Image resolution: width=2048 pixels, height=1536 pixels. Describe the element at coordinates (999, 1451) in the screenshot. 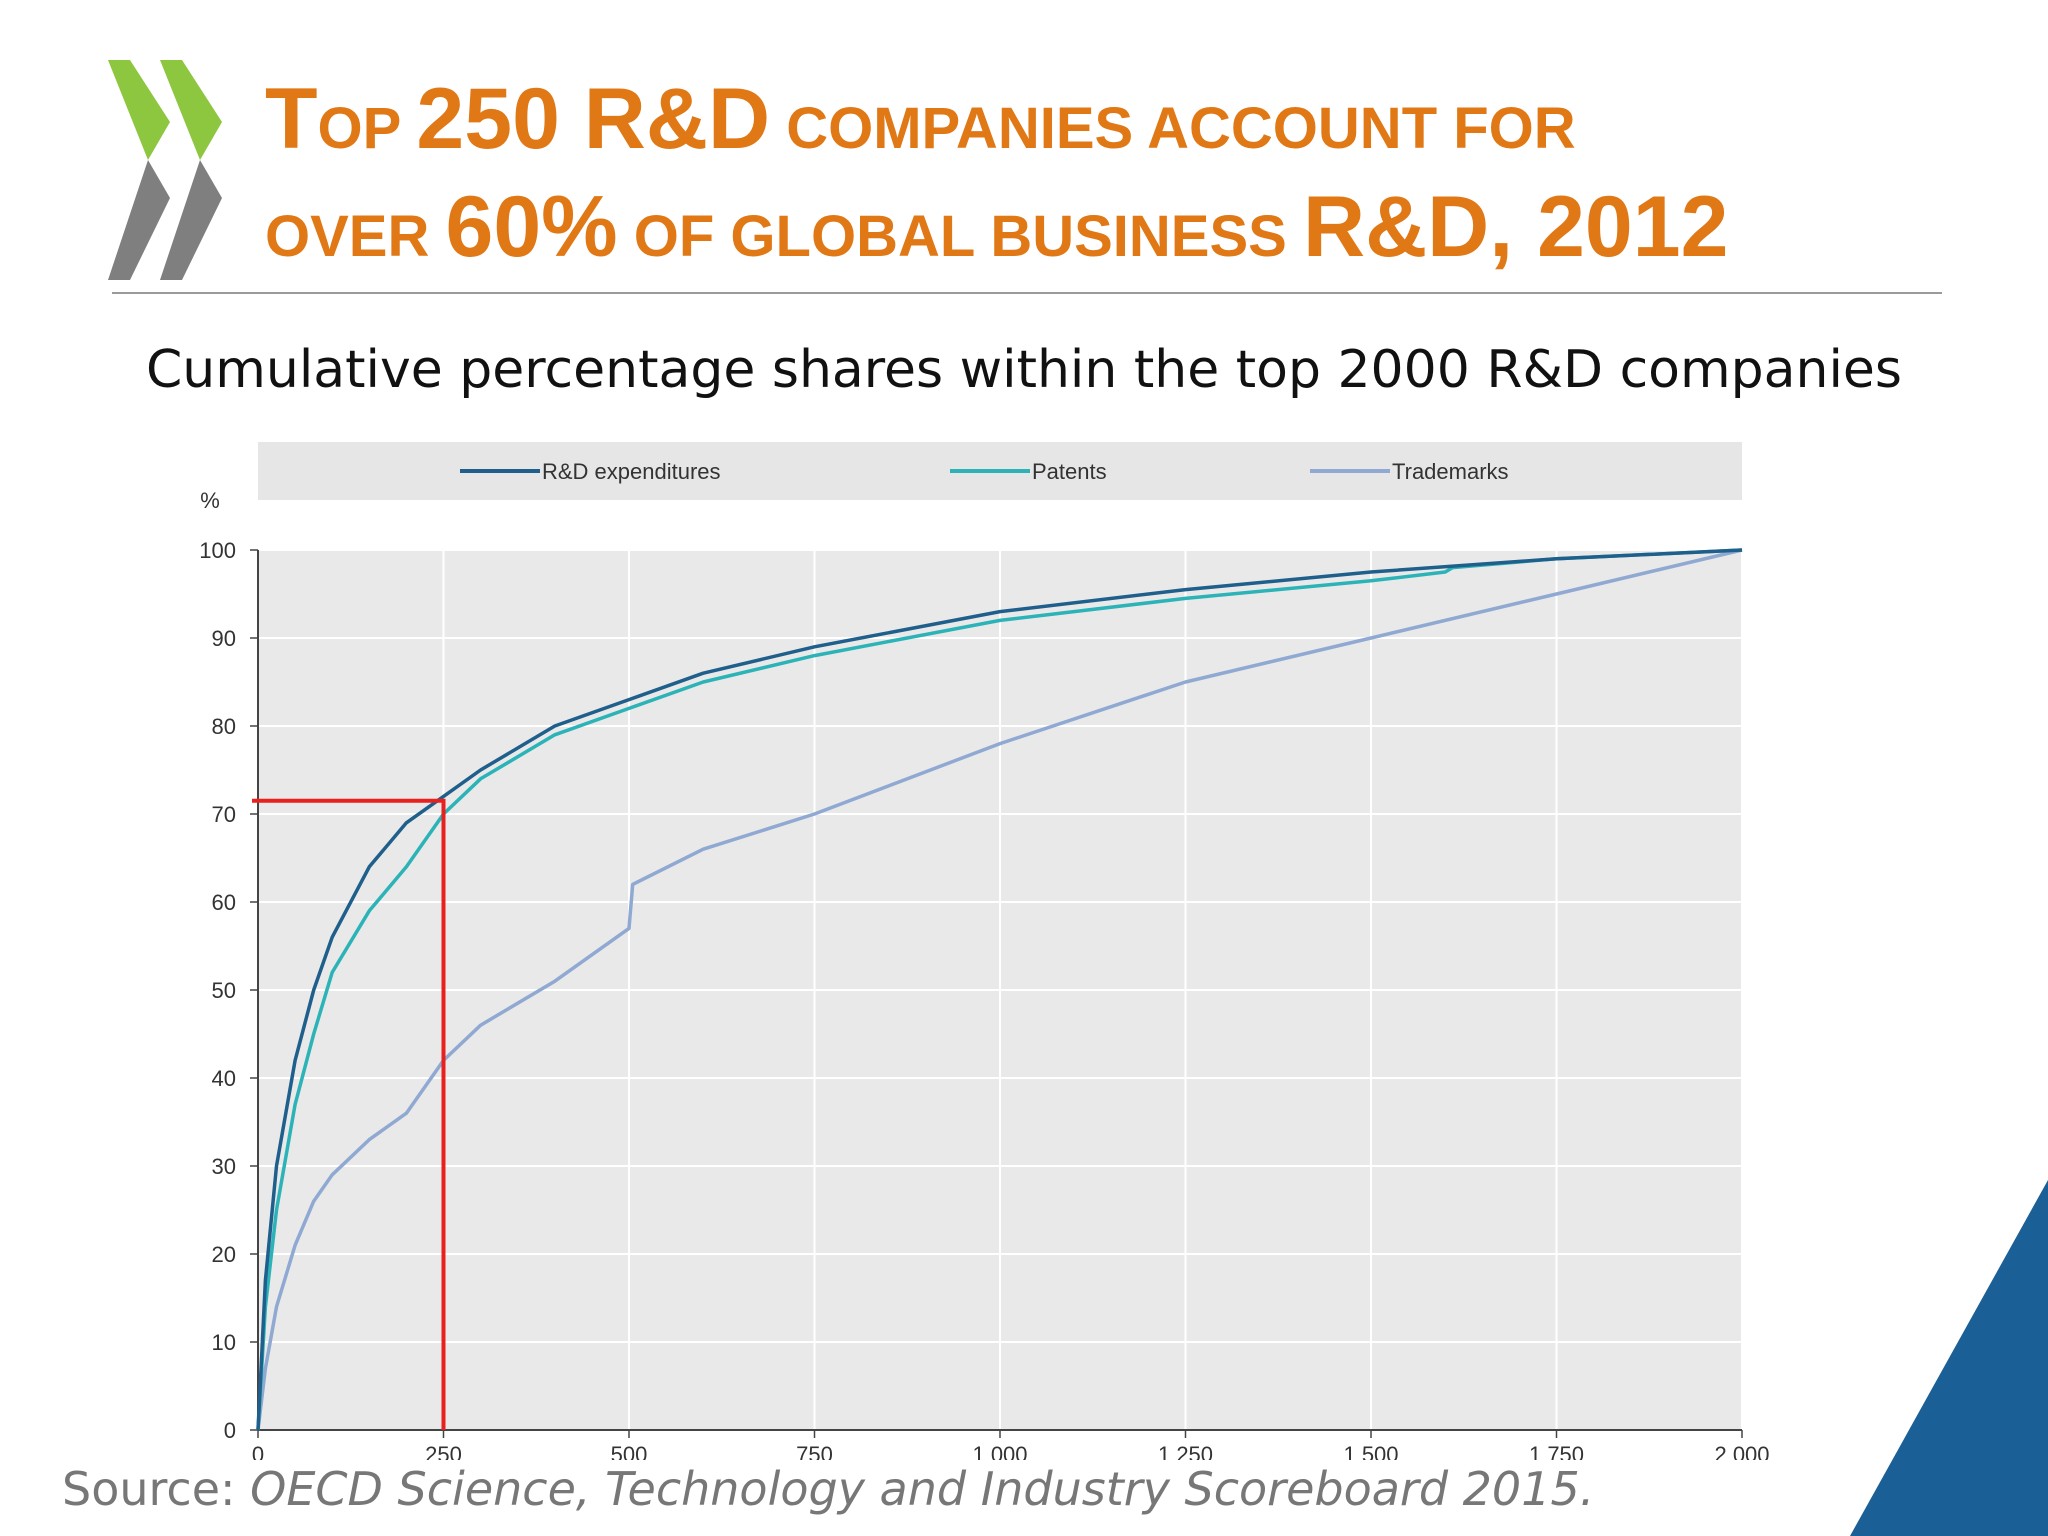

I see `x-tick-label: 1 000` at that location.